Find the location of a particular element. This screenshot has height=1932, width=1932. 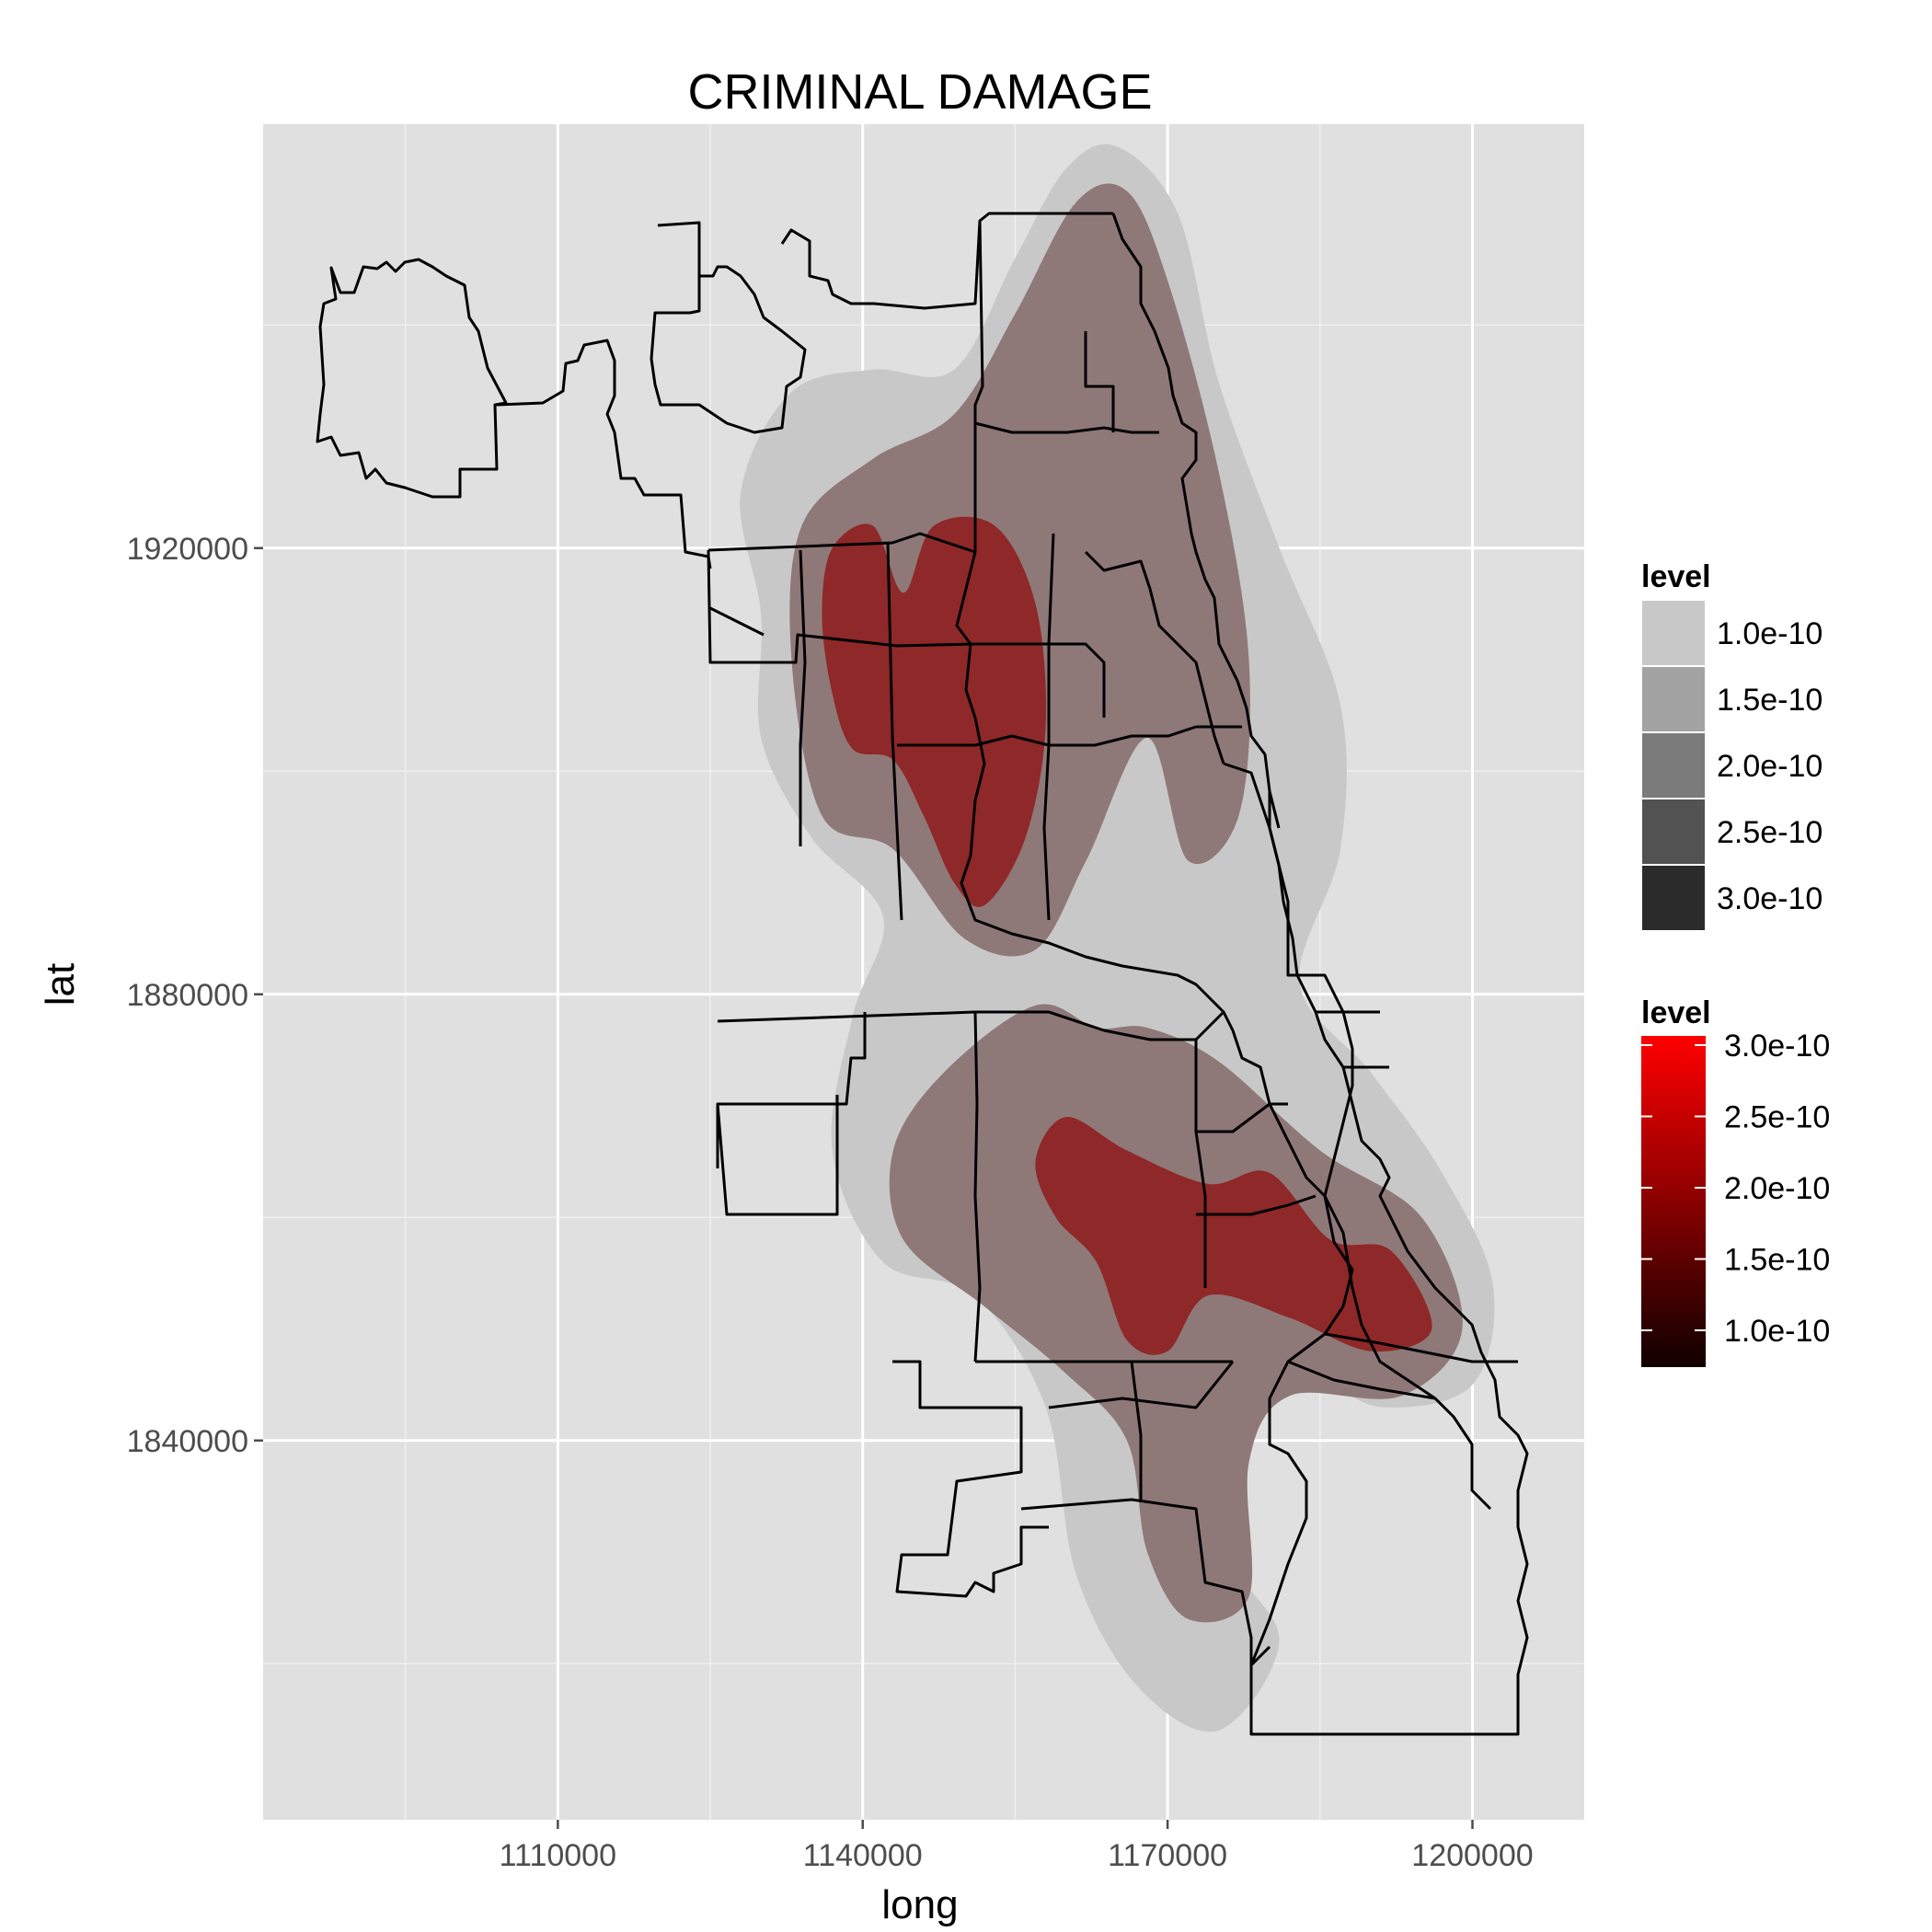

boundary-south-east-diag is located at coordinates (1402, 1366).